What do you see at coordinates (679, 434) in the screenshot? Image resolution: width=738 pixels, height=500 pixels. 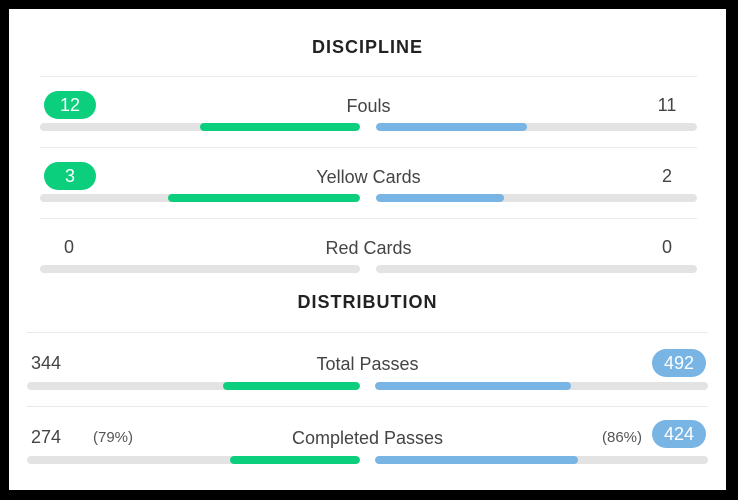 I see `away-value-pill: 424` at bounding box center [679, 434].